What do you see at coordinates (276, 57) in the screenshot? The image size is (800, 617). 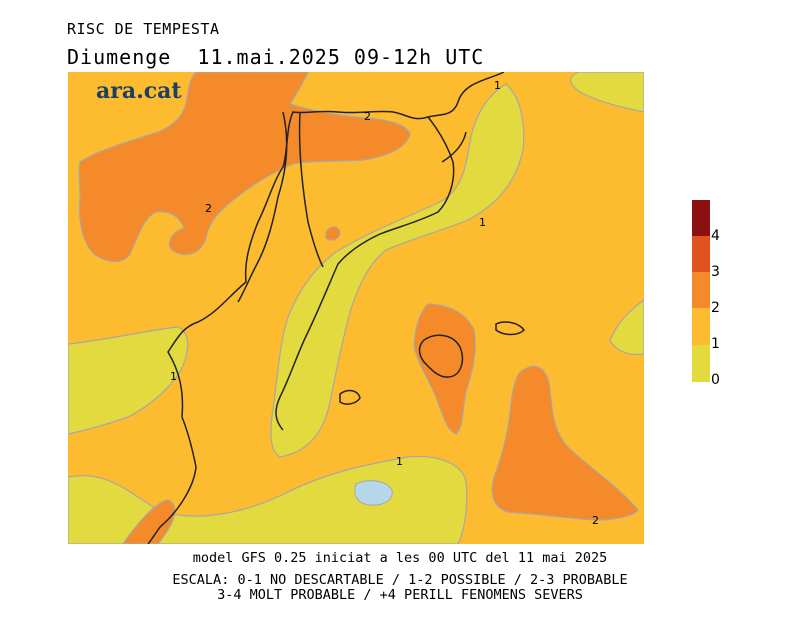 I see `forecast-date-subtitle: Diumenge 11.mai.2025 09-12h UTC` at bounding box center [276, 57].